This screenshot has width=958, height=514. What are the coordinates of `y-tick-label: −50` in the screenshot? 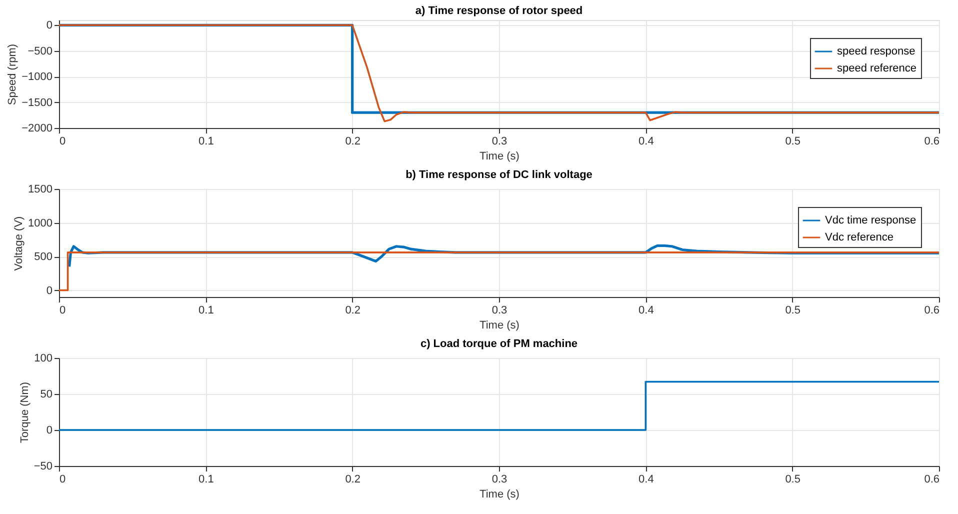 It's located at (43, 466).